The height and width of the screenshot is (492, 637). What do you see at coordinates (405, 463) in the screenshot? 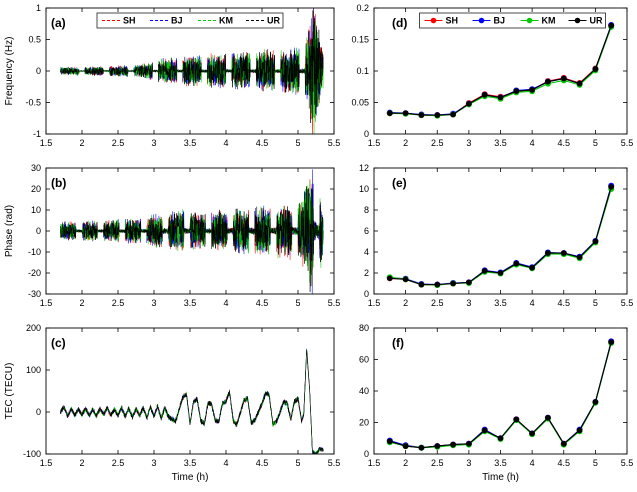
I see `x-tick-label: 2` at bounding box center [405, 463].